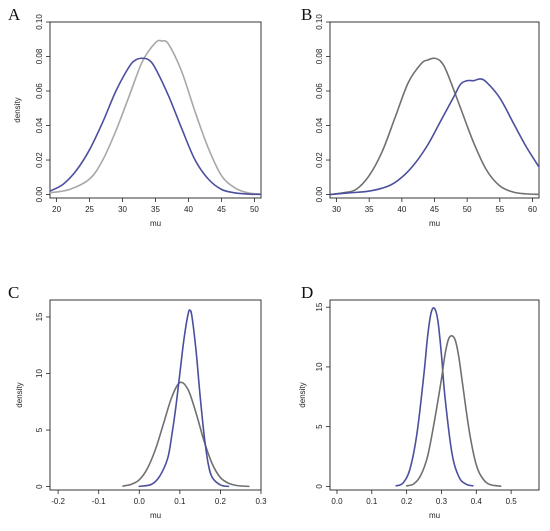  What do you see at coordinates (58, 501) in the screenshot?
I see `x-tick-label: -0.2` at bounding box center [58, 501].